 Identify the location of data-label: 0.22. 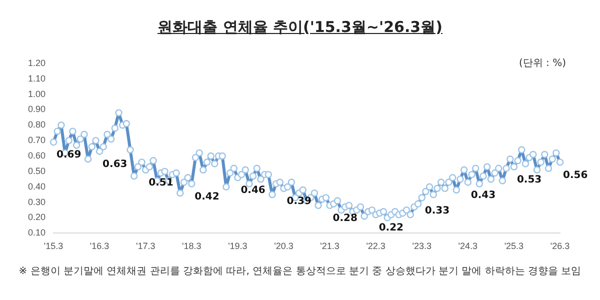
(391, 228).